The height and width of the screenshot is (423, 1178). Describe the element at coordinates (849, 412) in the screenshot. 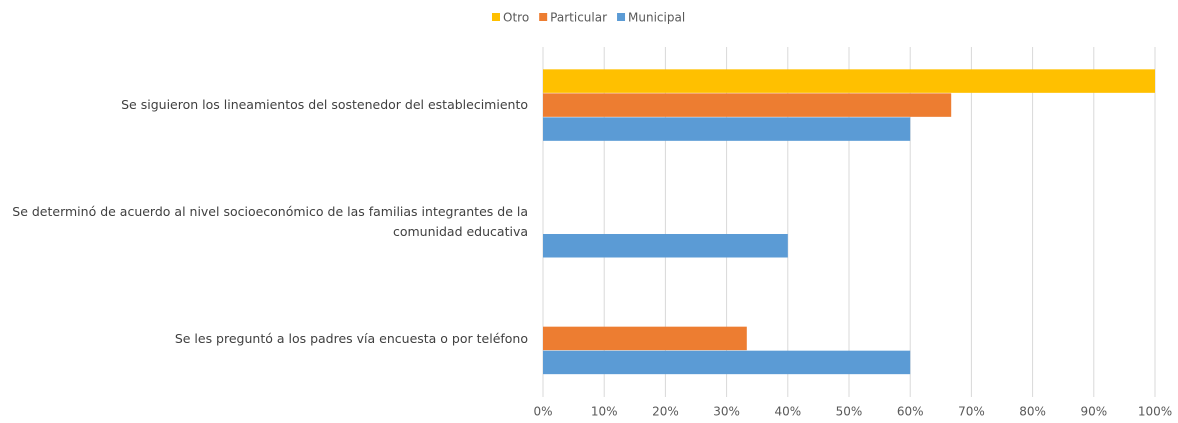

I see `x-tick-label: 50%` at that location.